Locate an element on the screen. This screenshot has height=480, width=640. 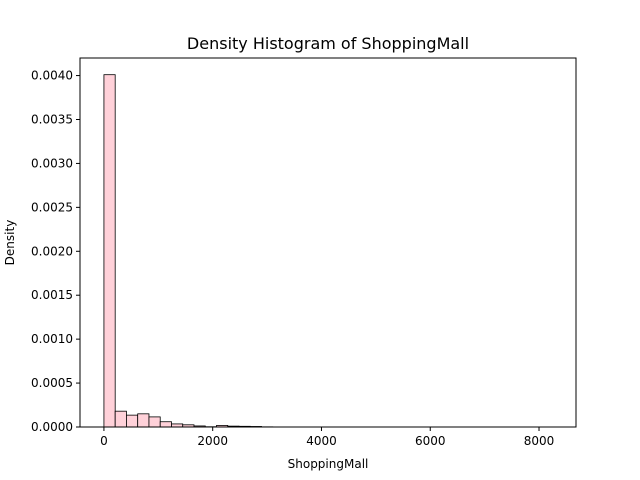
y-axis-label: Density is located at coordinates (10, 243).